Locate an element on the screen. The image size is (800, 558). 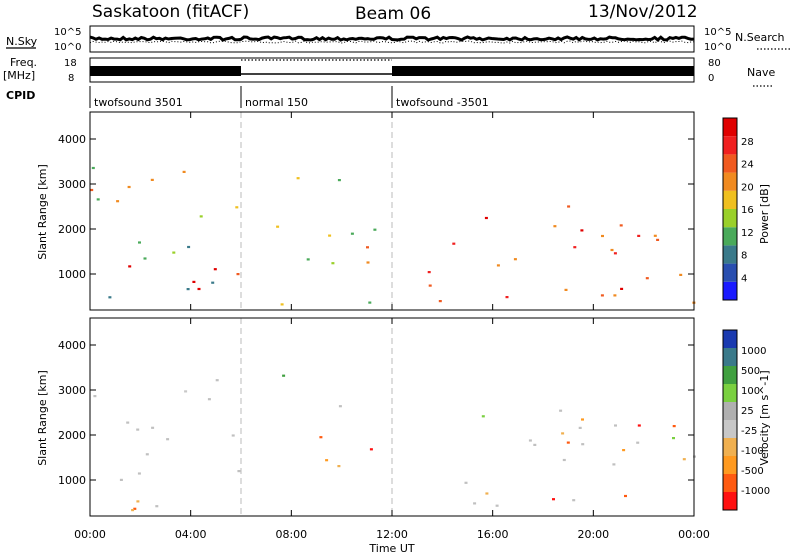
nsky-trace is located at coordinates (392, 38).